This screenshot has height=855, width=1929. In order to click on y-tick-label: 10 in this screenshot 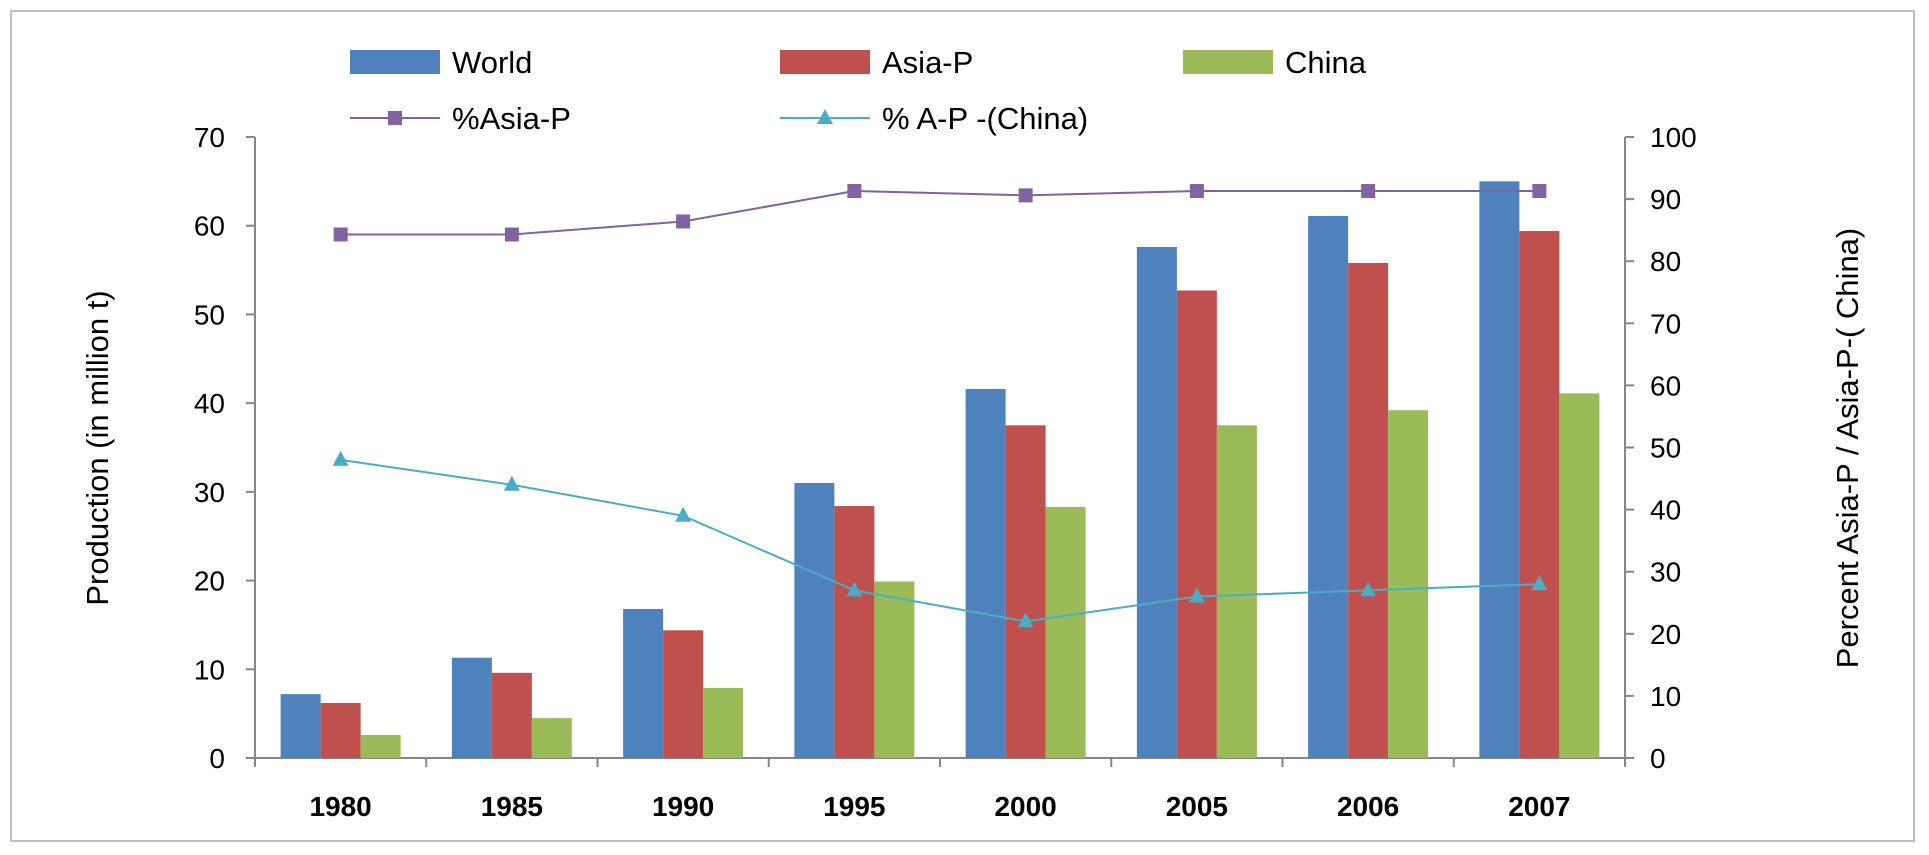, I will do `click(209, 669)`.